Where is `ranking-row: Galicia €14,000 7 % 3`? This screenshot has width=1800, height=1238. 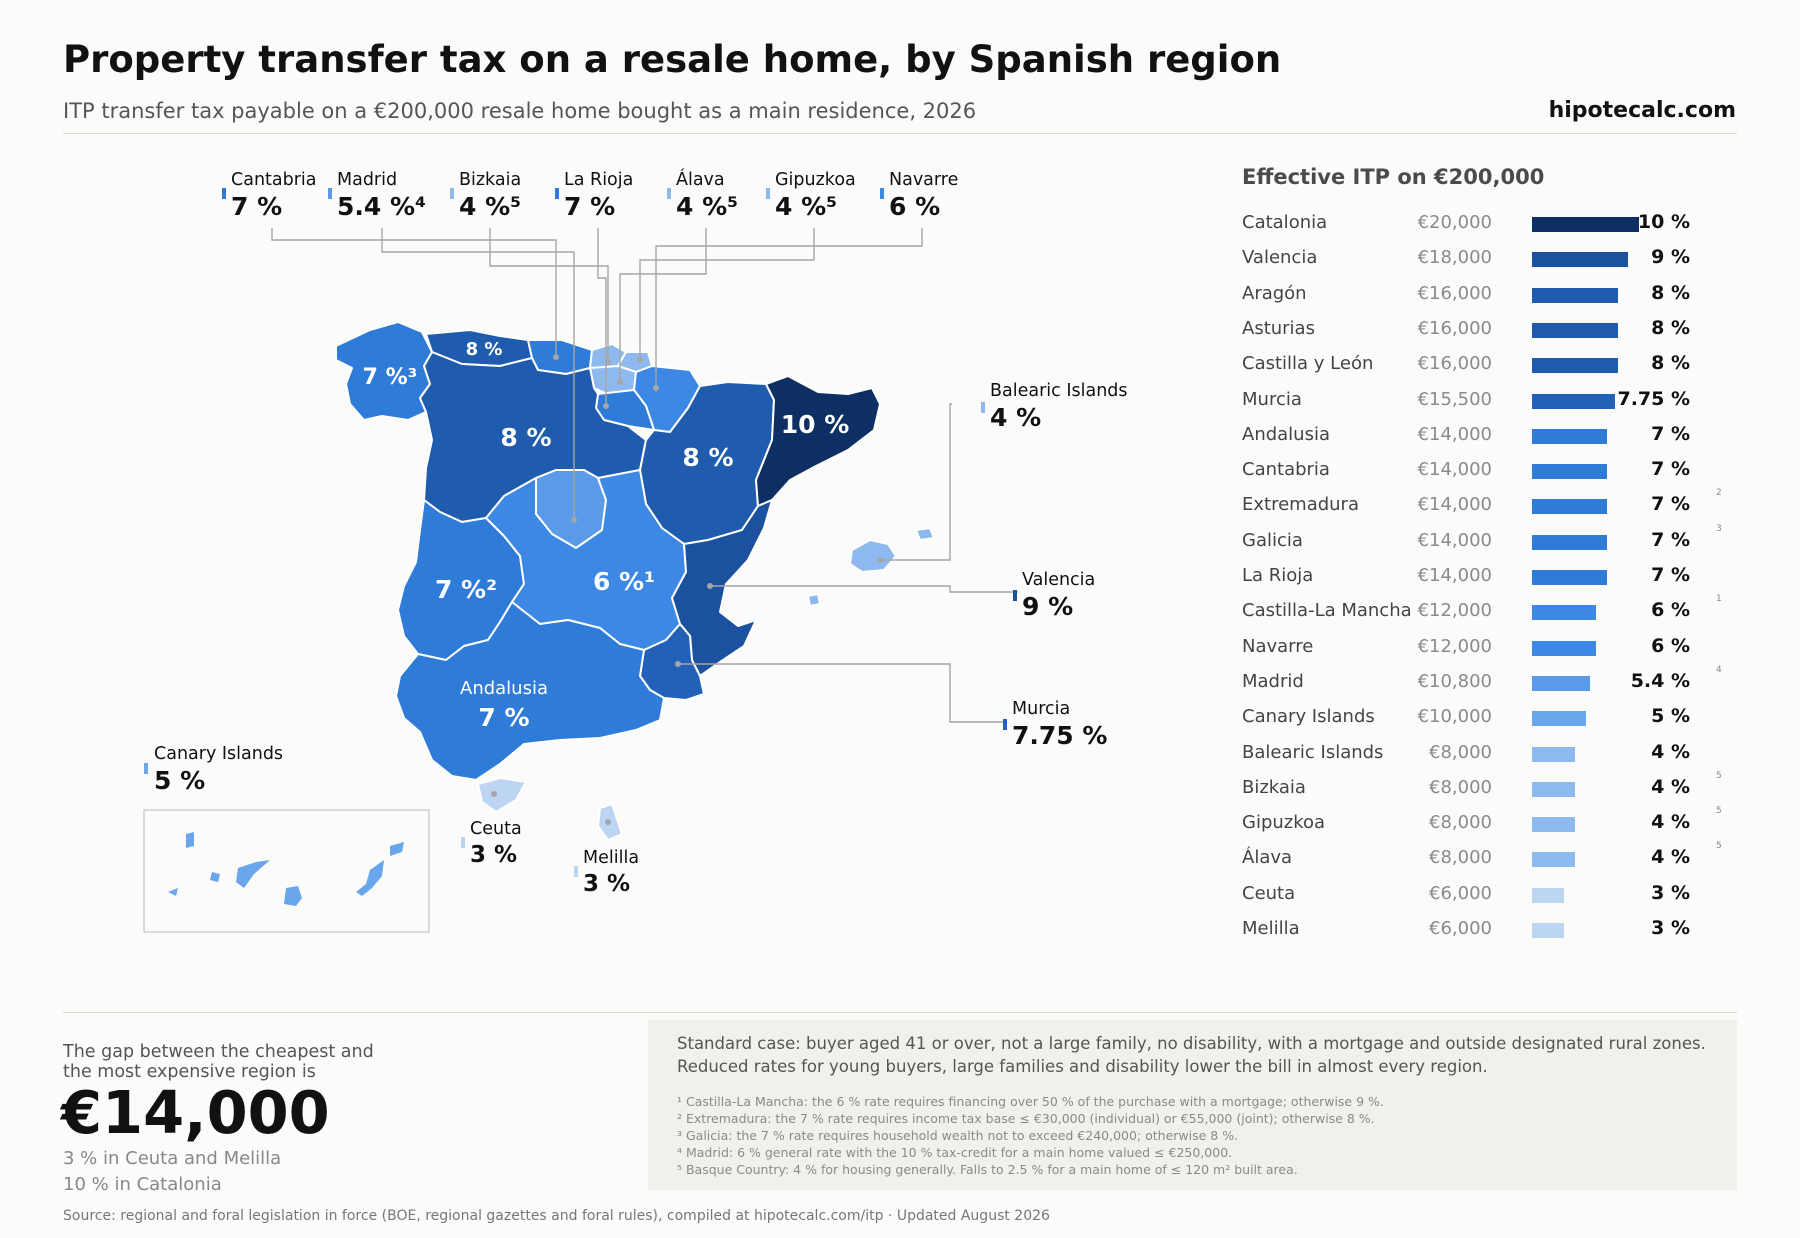 ranking-row: Galicia €14,000 7 % 3 is located at coordinates (1482, 542).